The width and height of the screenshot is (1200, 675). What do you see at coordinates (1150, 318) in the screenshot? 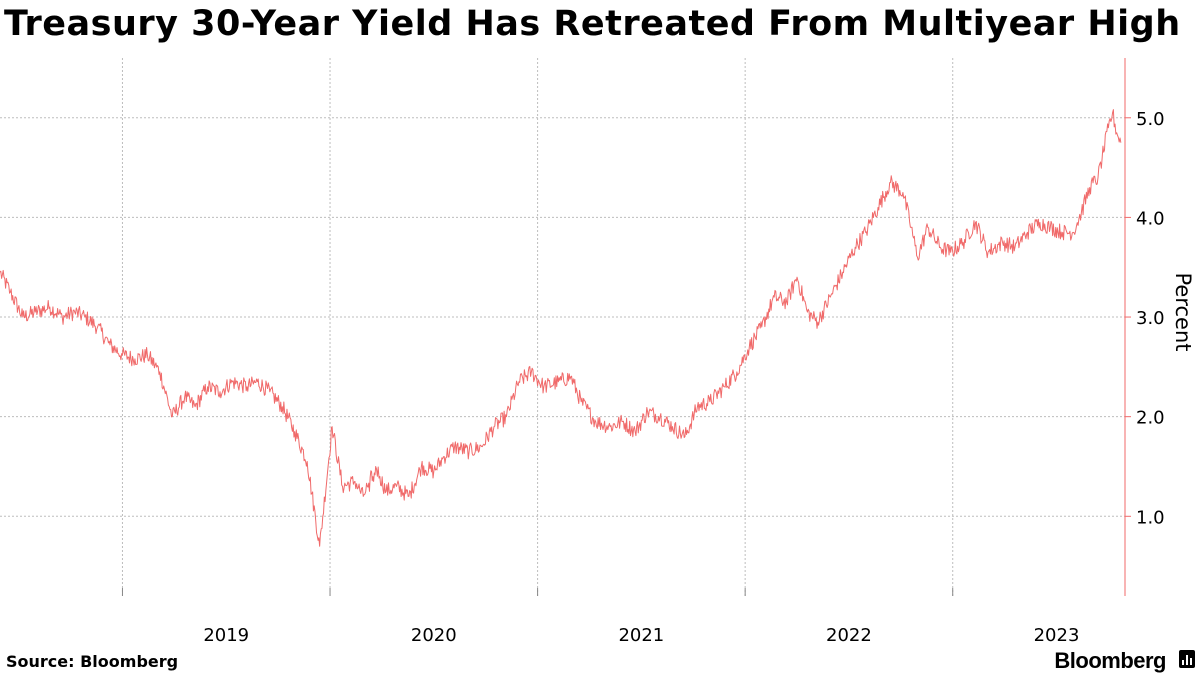
I see `y-tick-label: 3.0` at bounding box center [1150, 318].